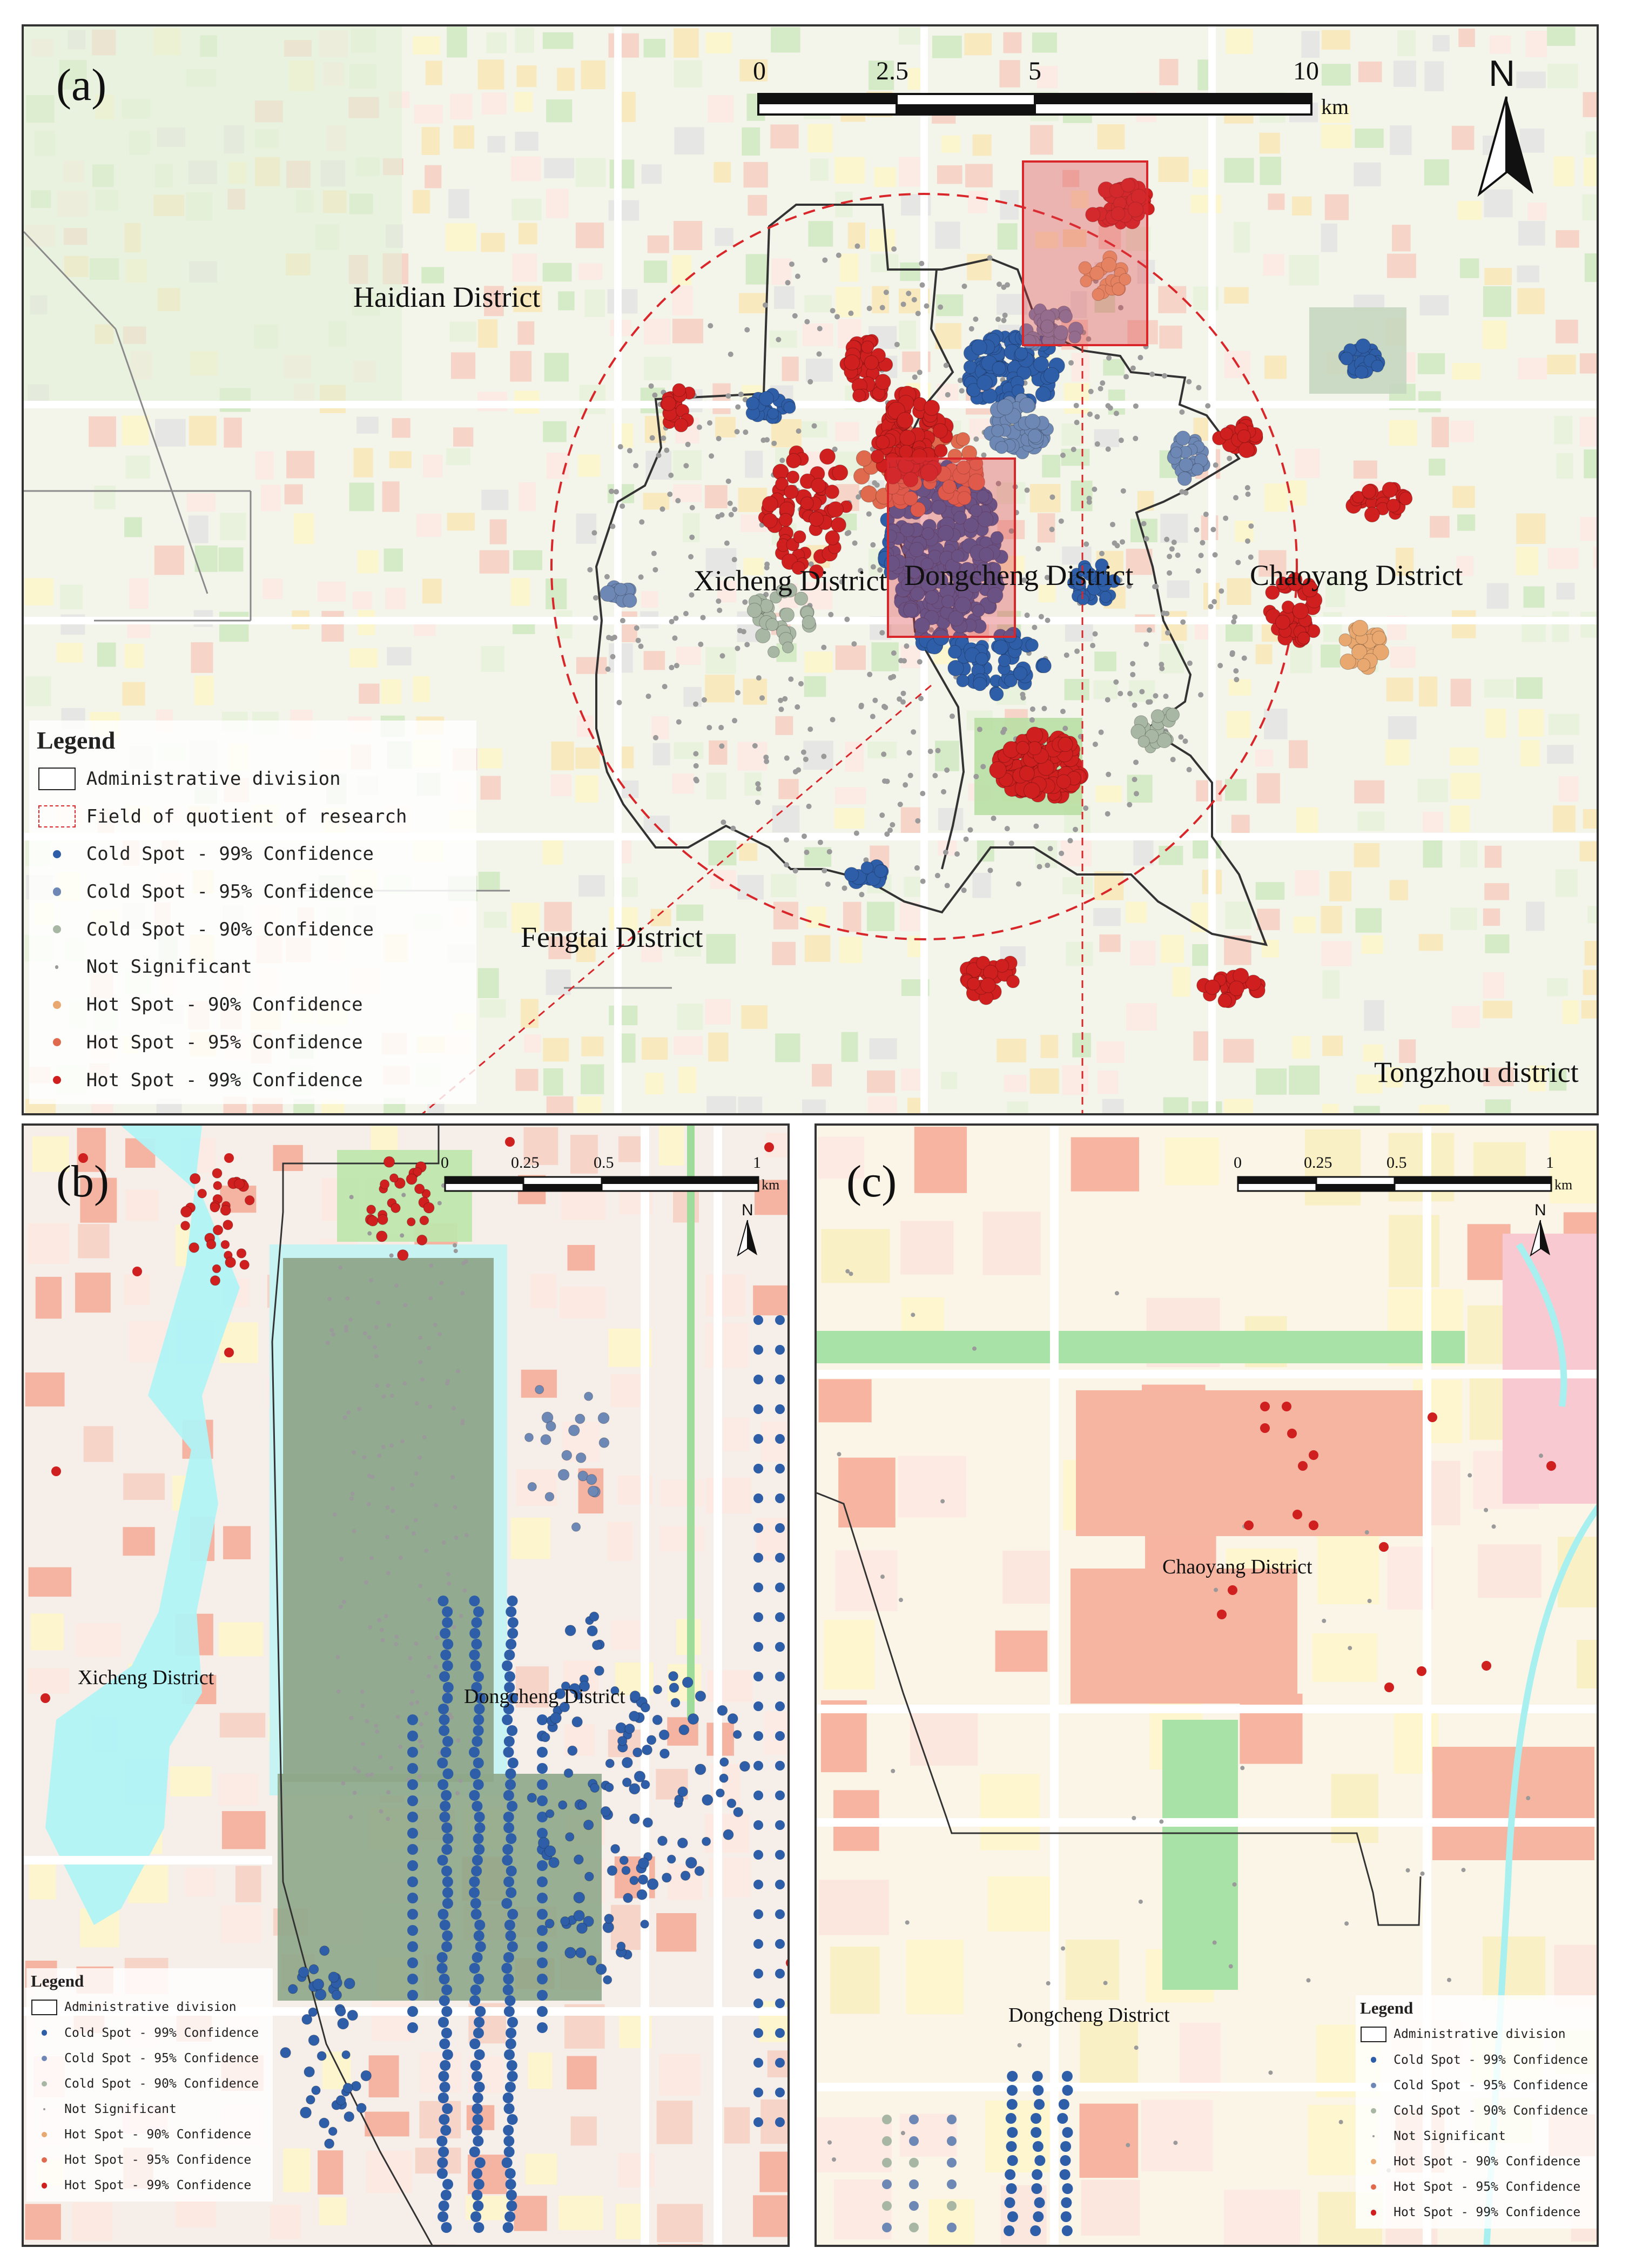 The image size is (1629, 2268). Describe the element at coordinates (1141, 1347) in the screenshot. I see `green-belt` at that location.